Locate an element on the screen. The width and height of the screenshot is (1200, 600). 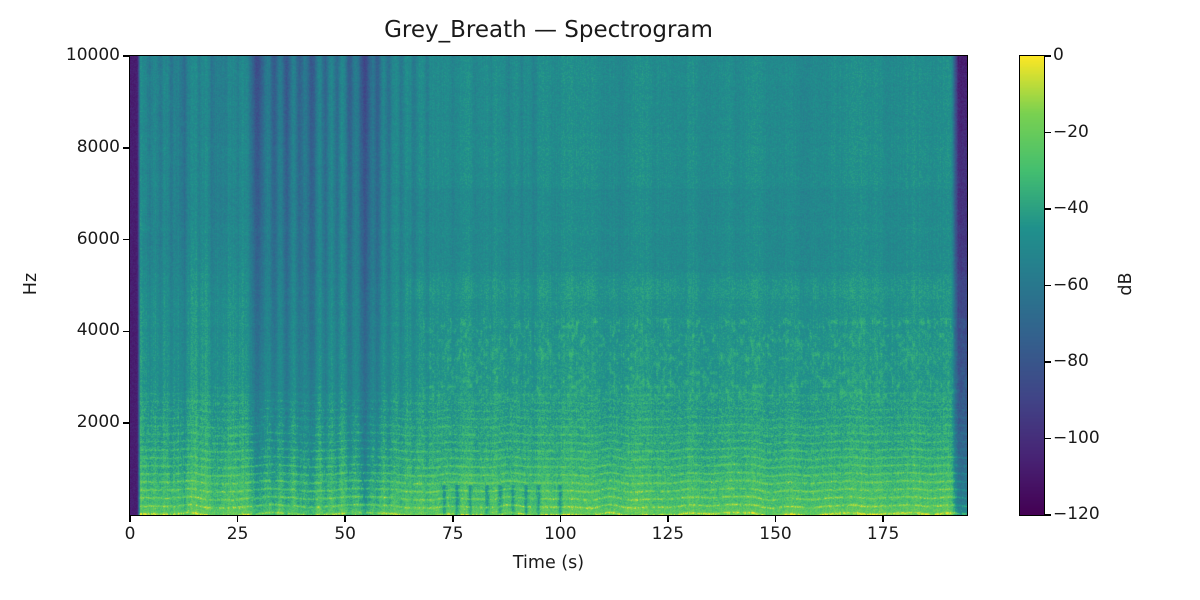
colorbar-frame is located at coordinates (1032, 285).